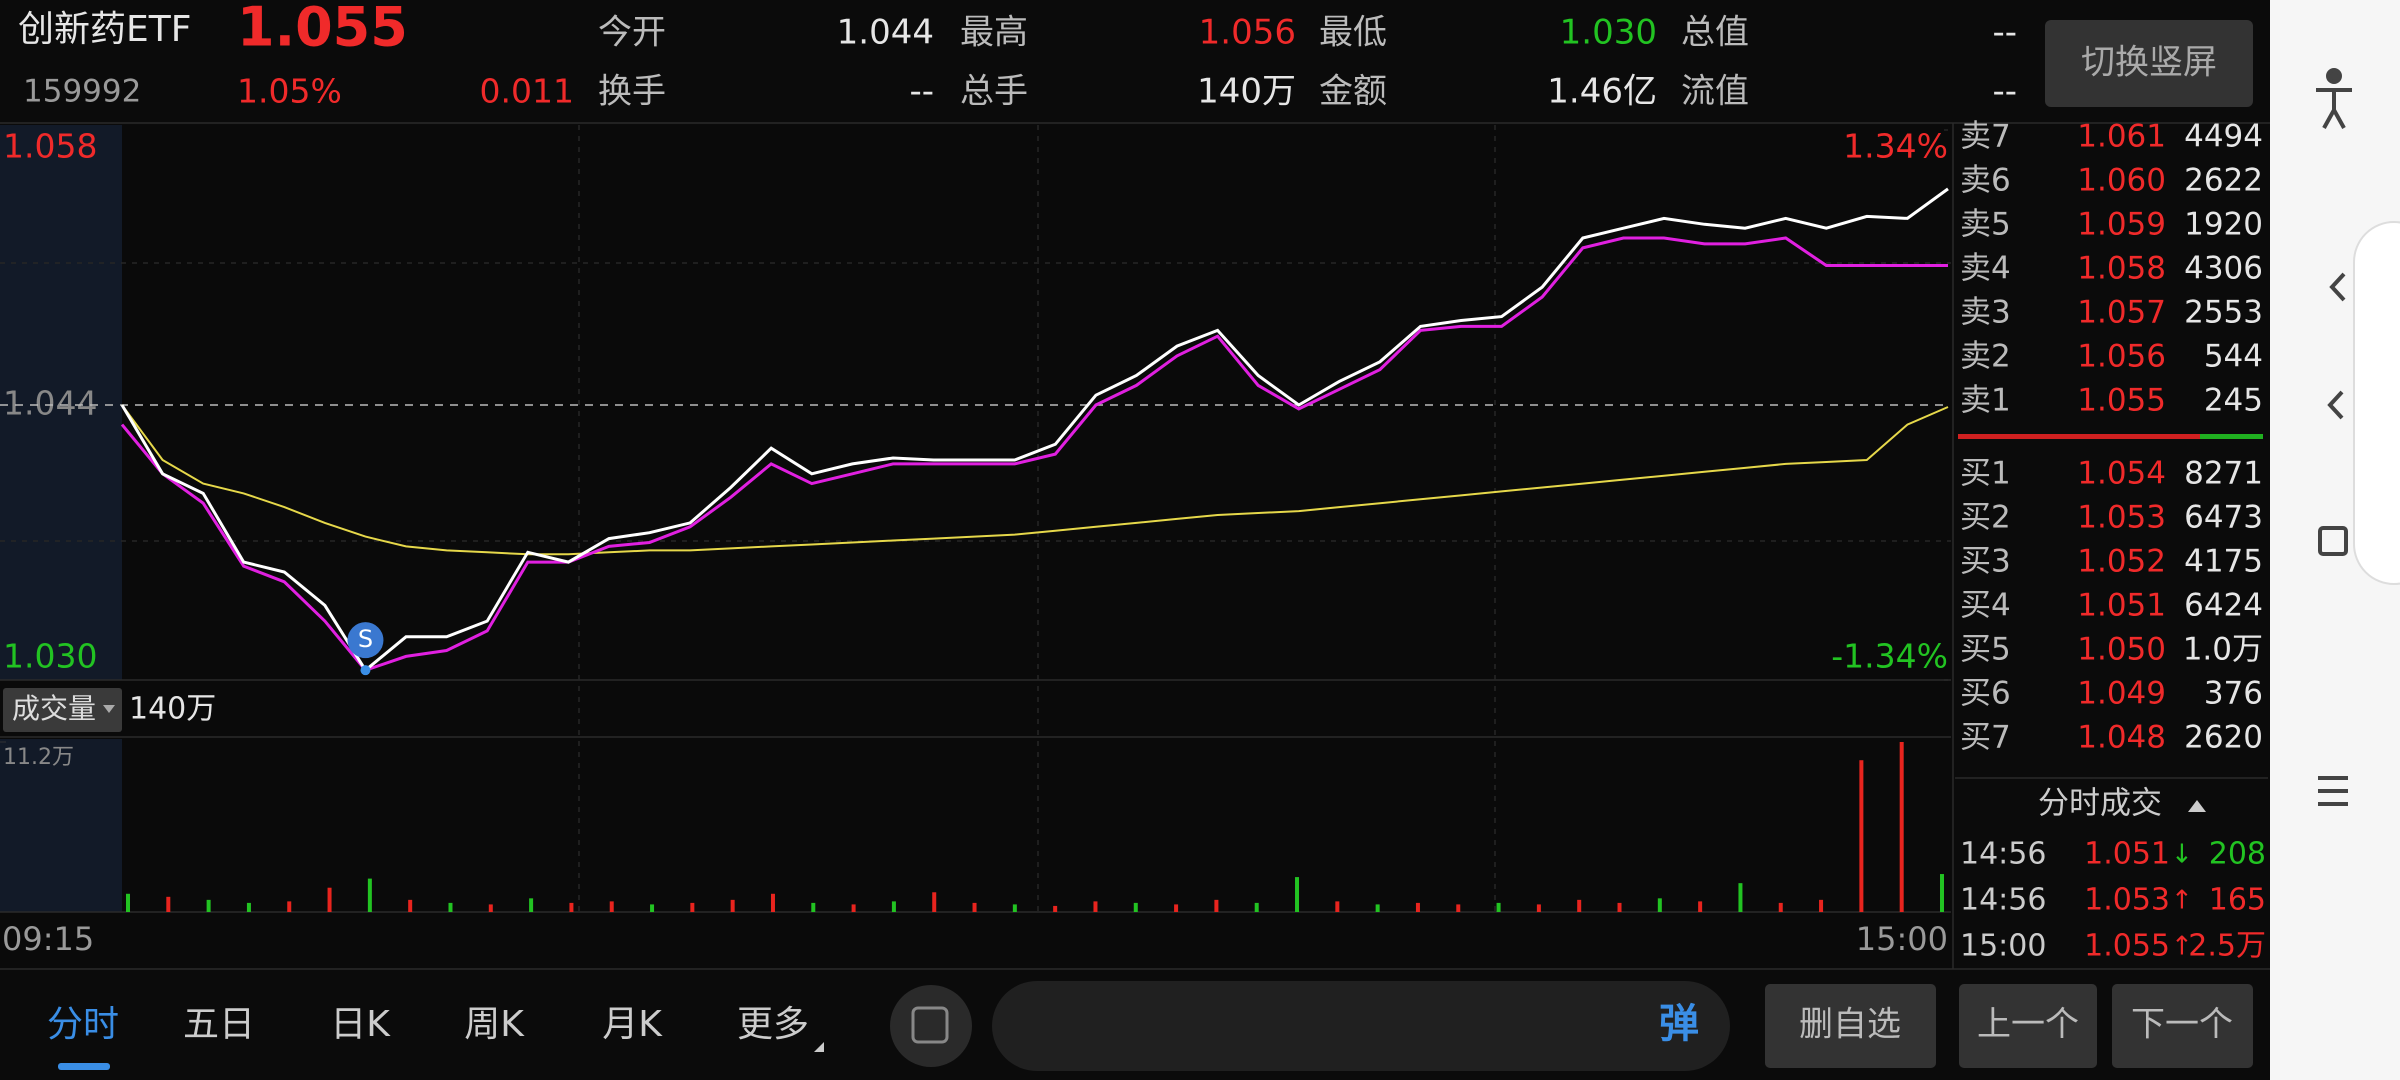 The image size is (2400, 1080). I want to click on indicator-select, so click(62, 710).